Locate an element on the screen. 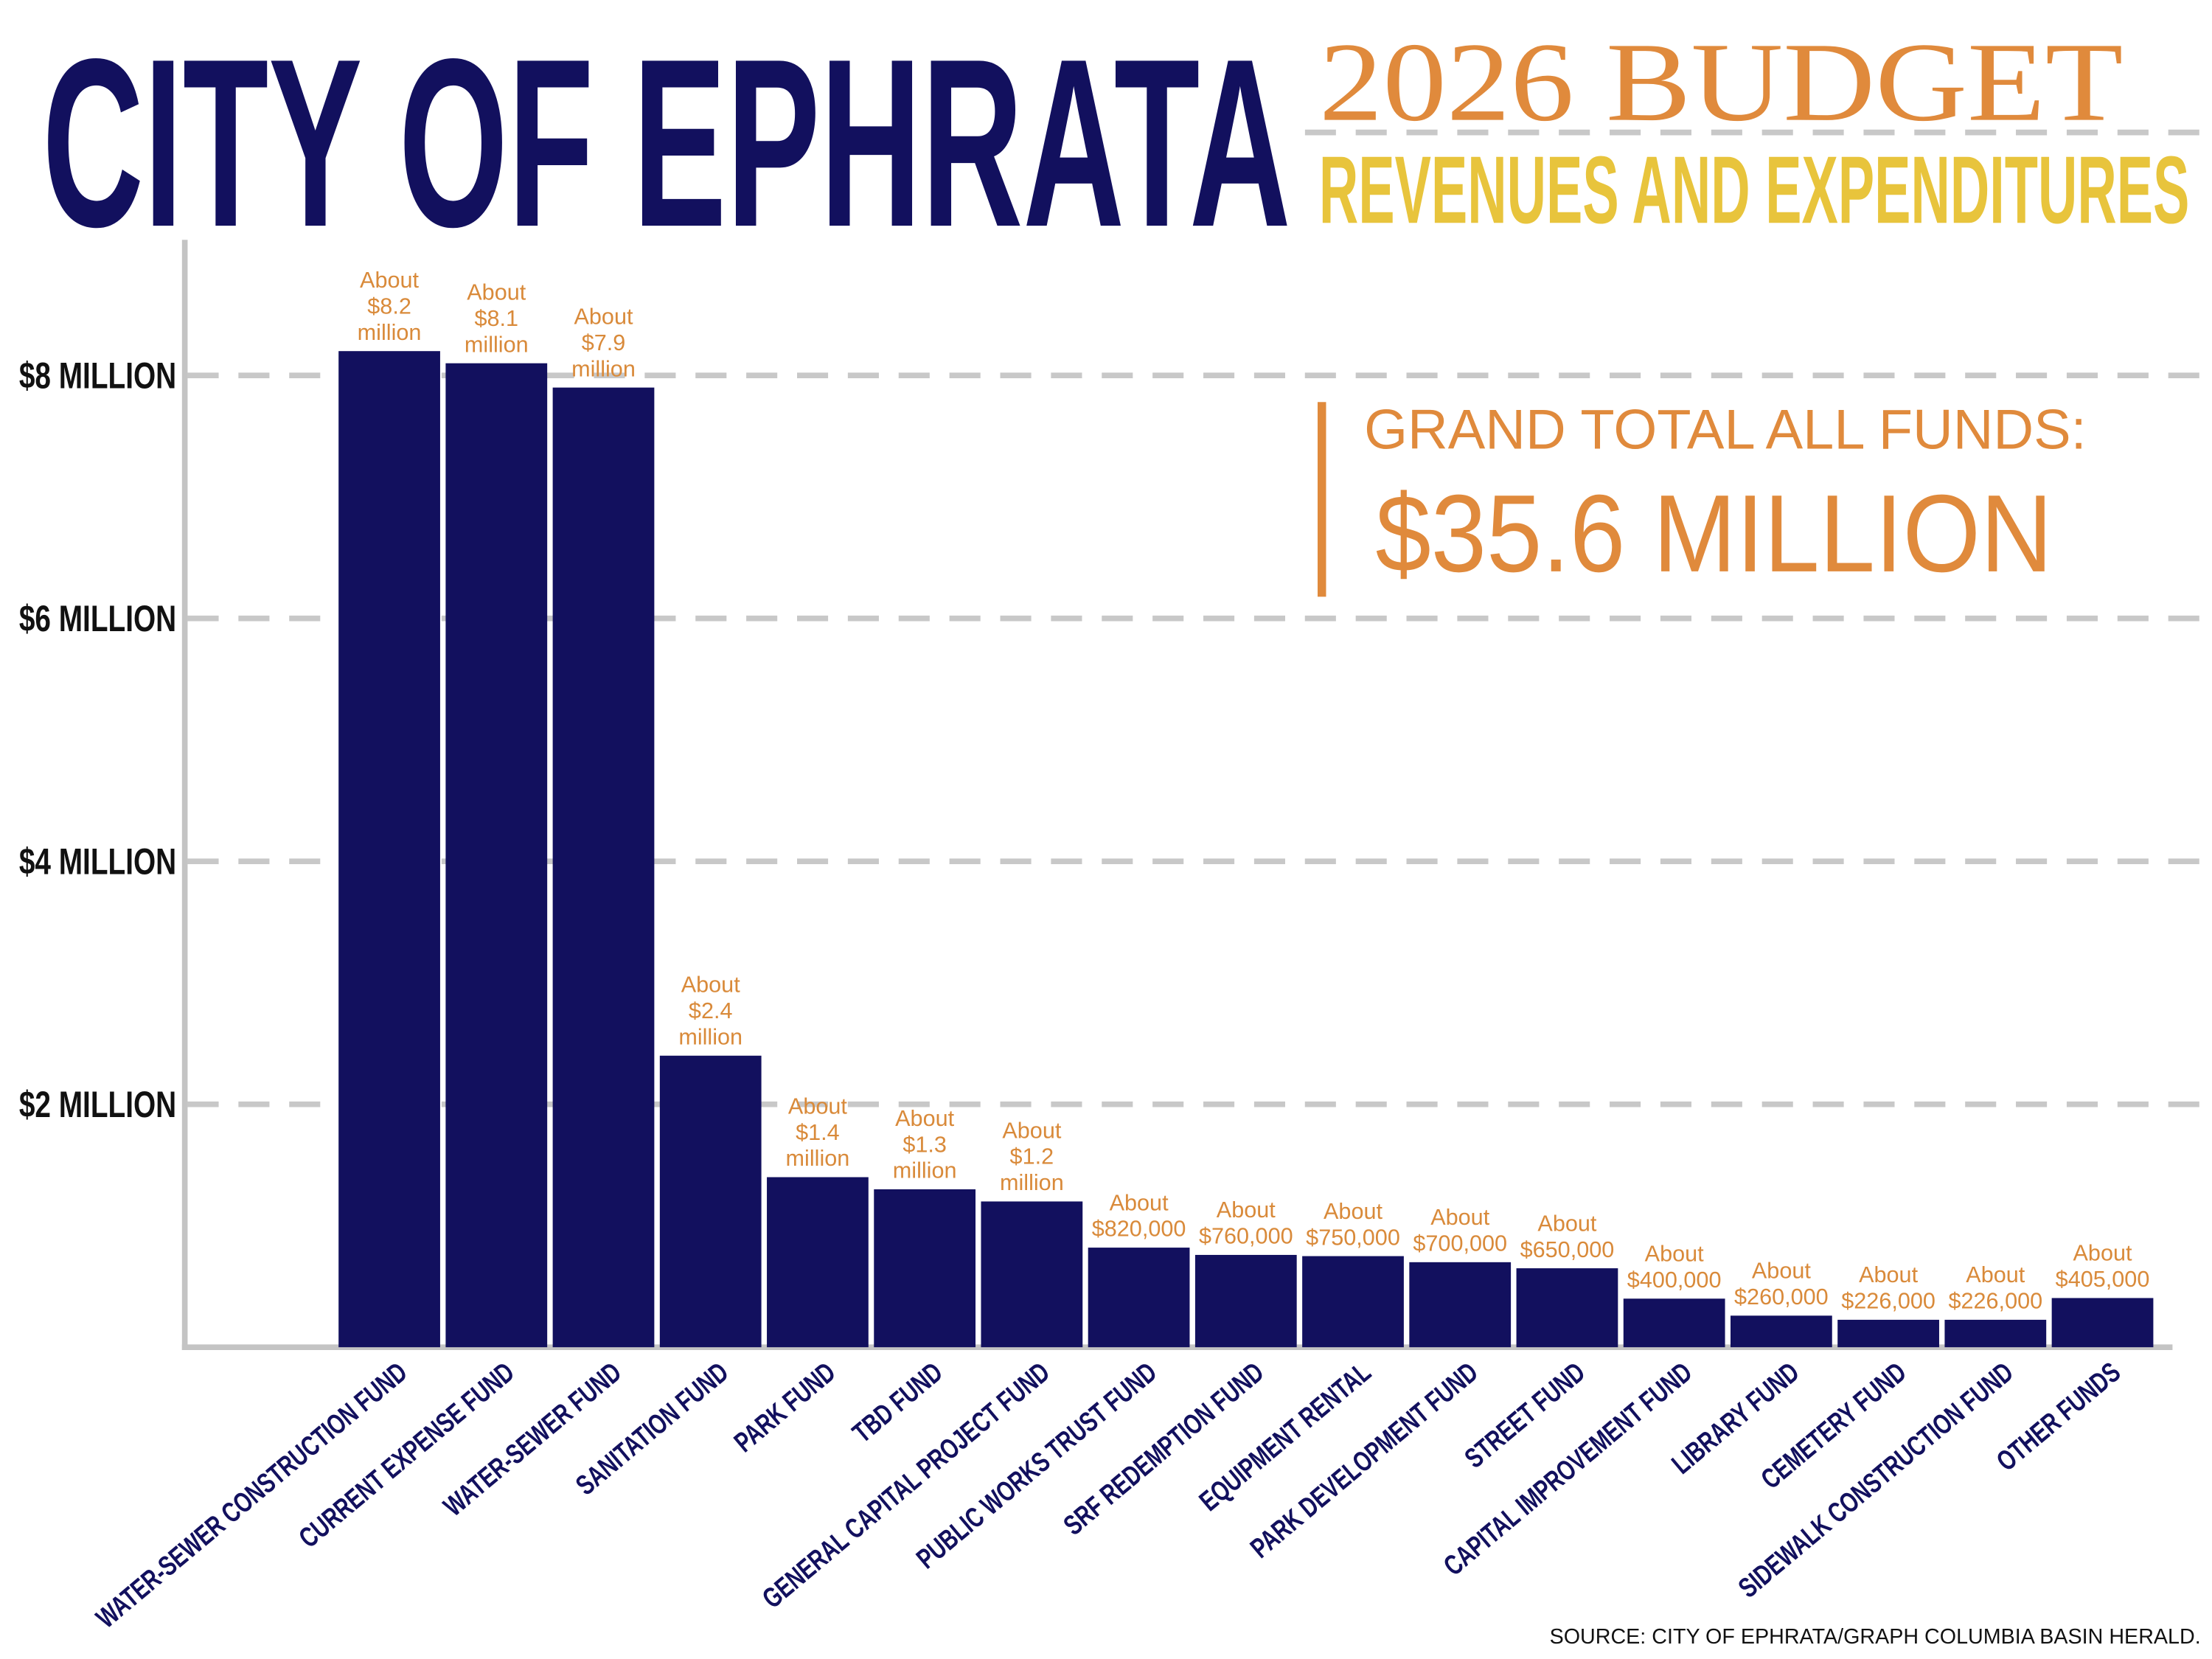 Image resolution: width=2212 pixels, height=1659 pixels. subtitle-secondary: REVENUES AND EXPENDITURES is located at coordinates (1754, 189).